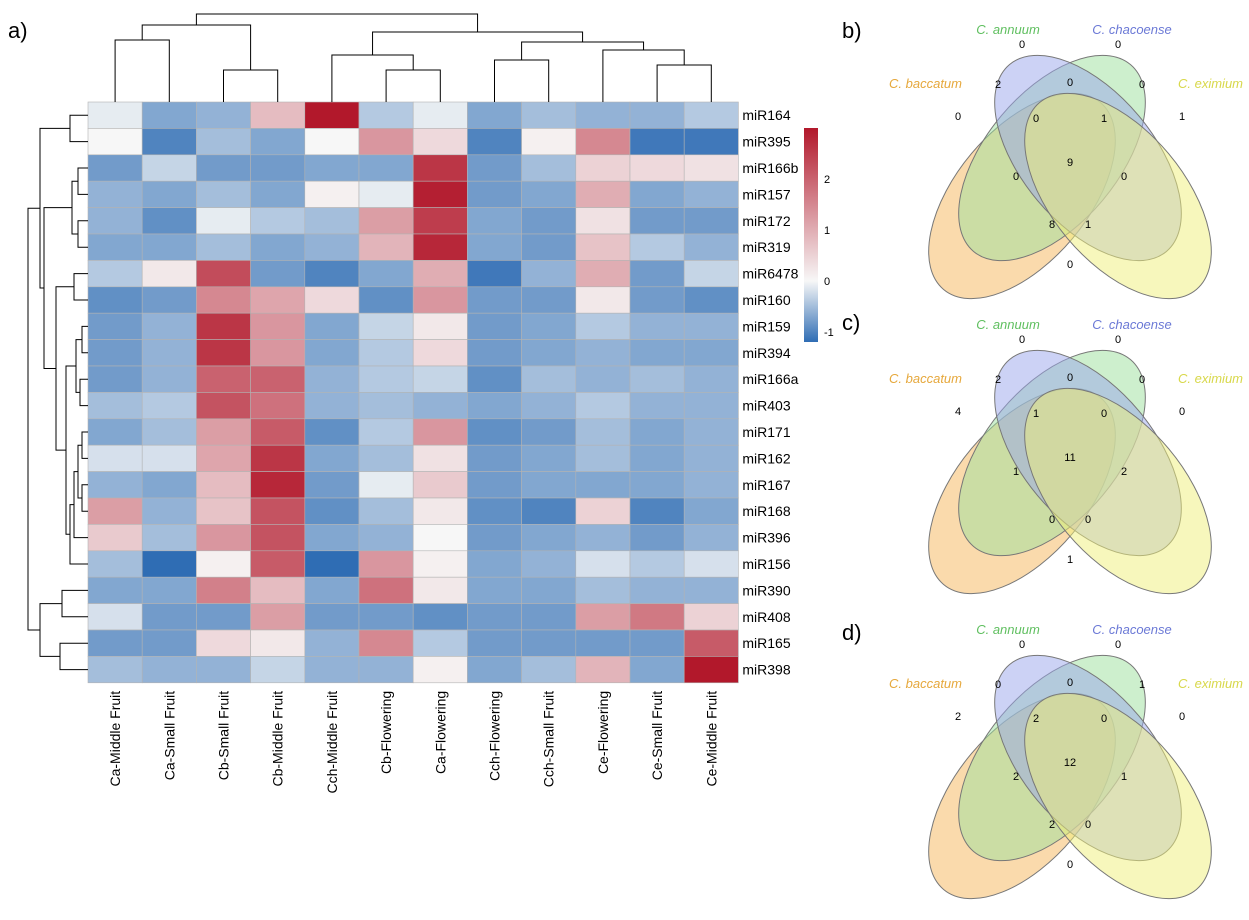 This screenshot has height=920, width=1249. Describe the element at coordinates (1210, 683) in the screenshot. I see `venn-set-label: C. eximium` at that location.